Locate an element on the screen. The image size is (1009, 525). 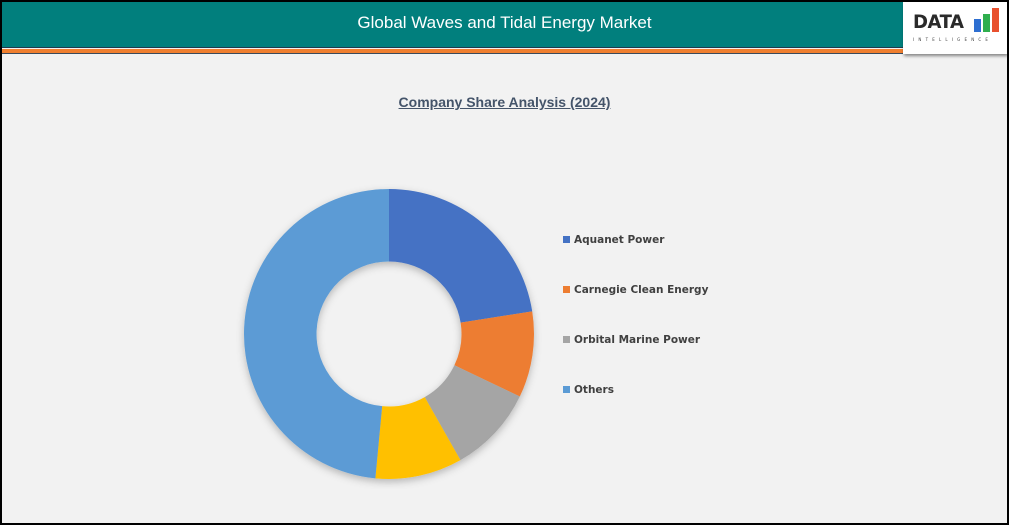
legend-label: Aquanet Power is located at coordinates (619, 240).